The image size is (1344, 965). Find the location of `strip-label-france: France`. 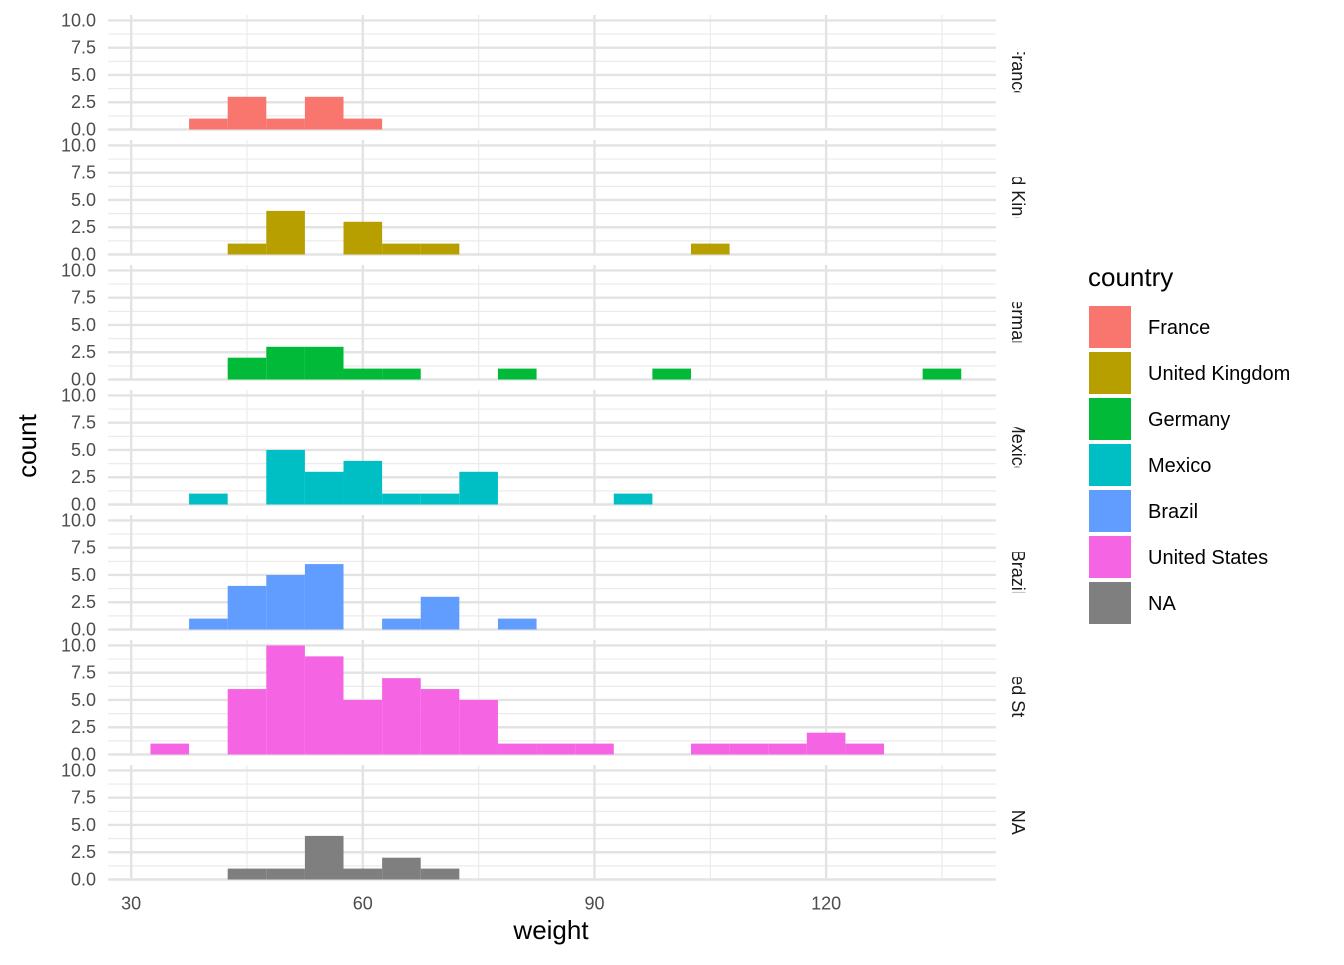

strip-label-france: France is located at coordinates (1018, 72).